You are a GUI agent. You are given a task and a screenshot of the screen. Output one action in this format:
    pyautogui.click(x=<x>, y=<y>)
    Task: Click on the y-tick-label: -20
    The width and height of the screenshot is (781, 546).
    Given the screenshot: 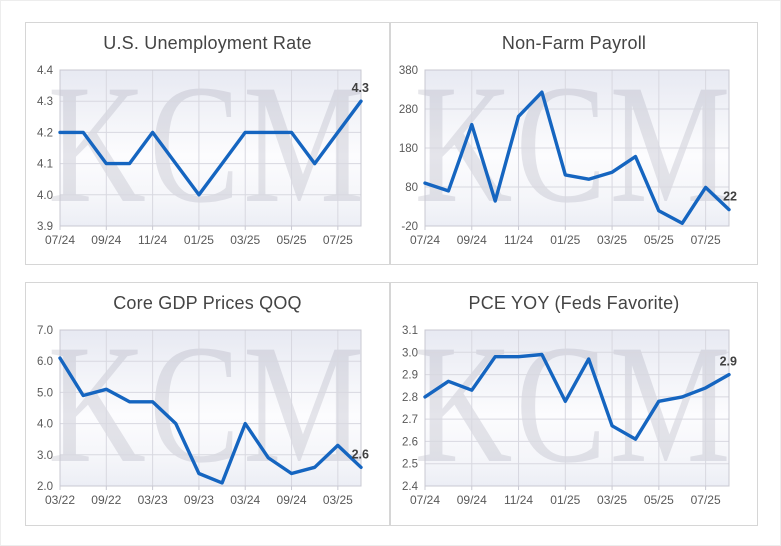 What is the action you would take?
    pyautogui.click(x=409, y=227)
    